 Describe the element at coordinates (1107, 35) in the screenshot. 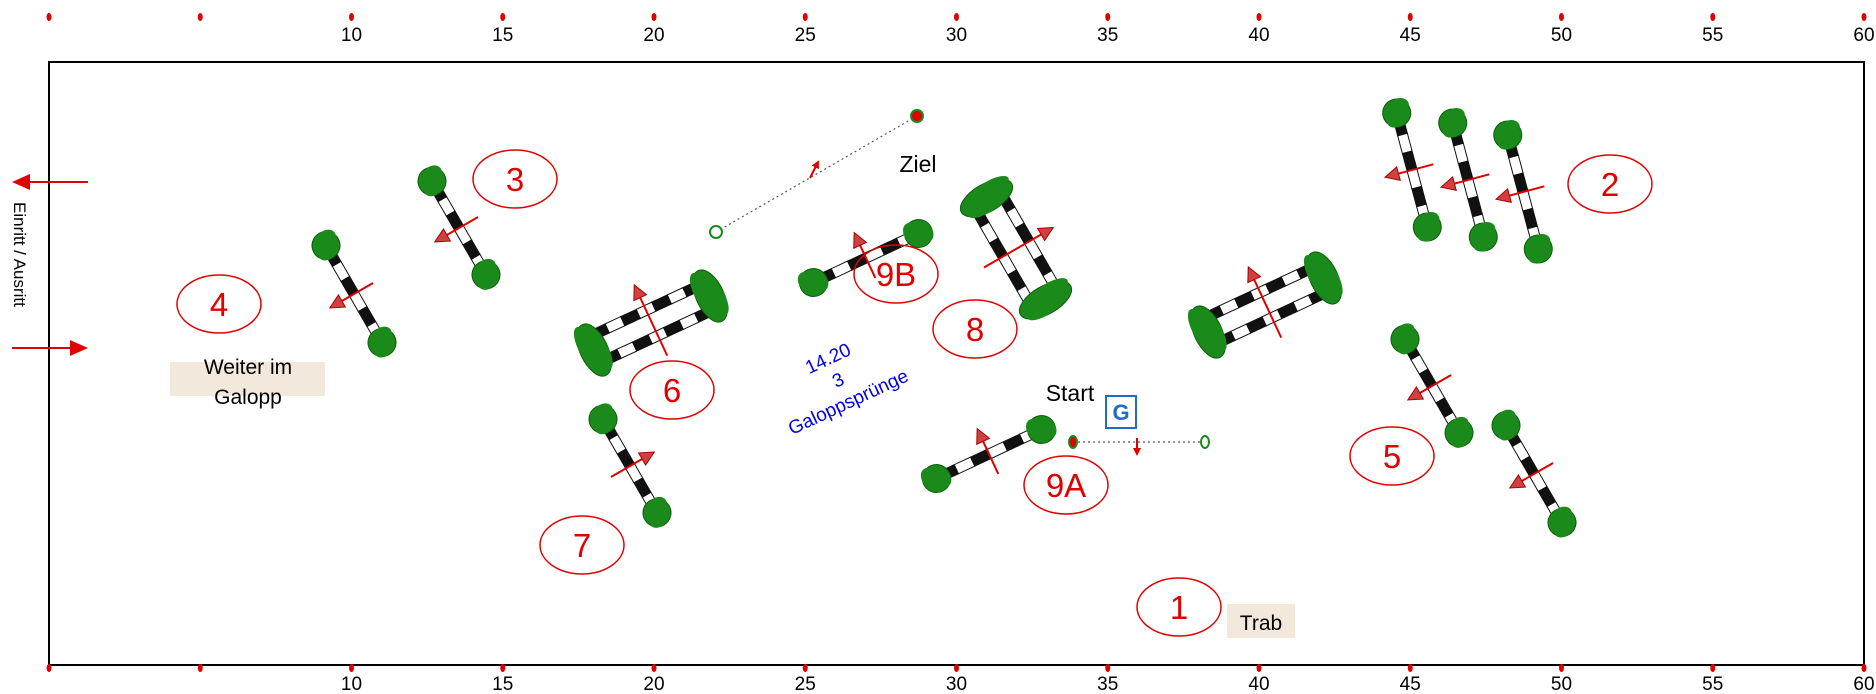

I see `ruler-top-label: 35` at that location.